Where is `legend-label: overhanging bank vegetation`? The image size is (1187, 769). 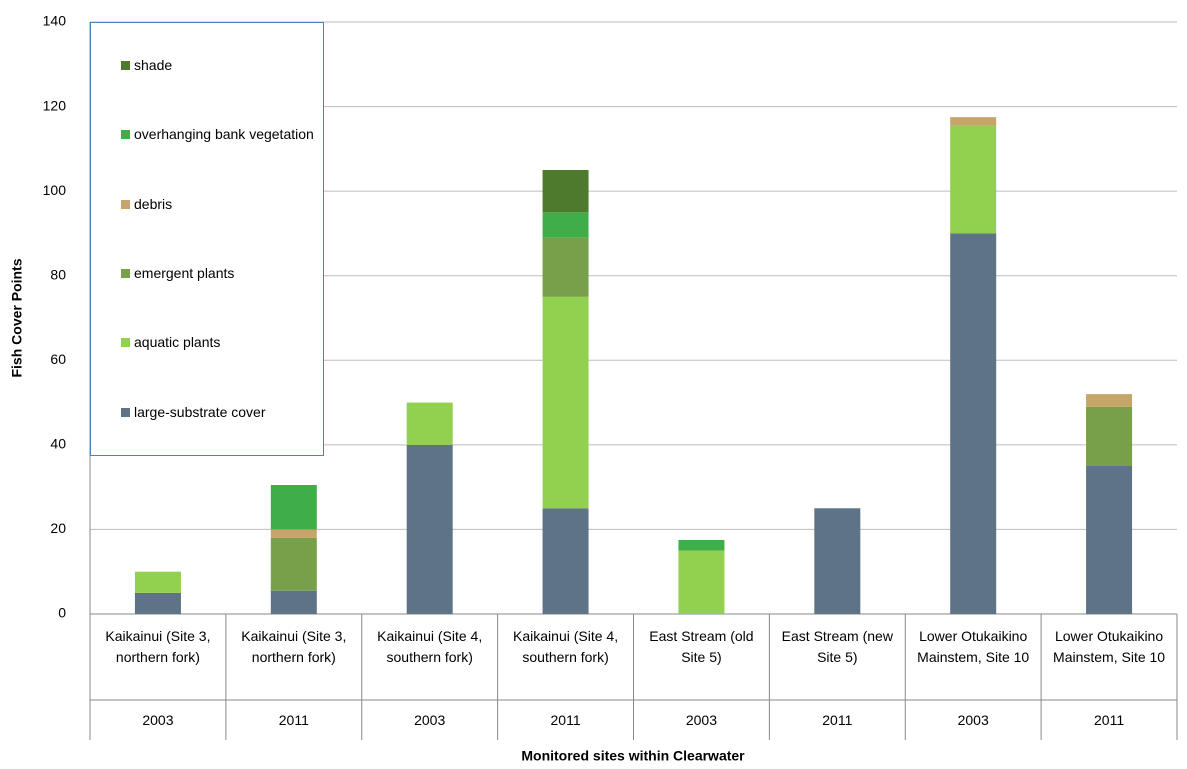
legend-label: overhanging bank vegetation is located at coordinates (224, 134).